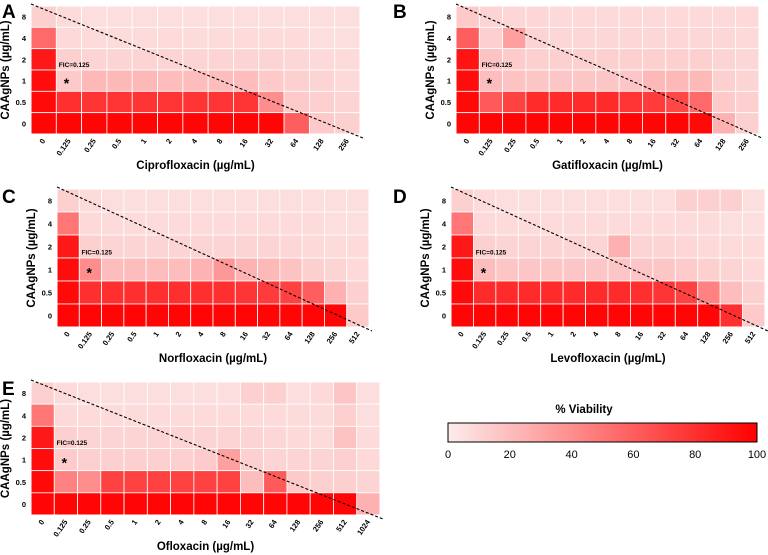  Describe the element at coordinates (244, 336) in the screenshot. I see `x-tick-label: 16` at that location.